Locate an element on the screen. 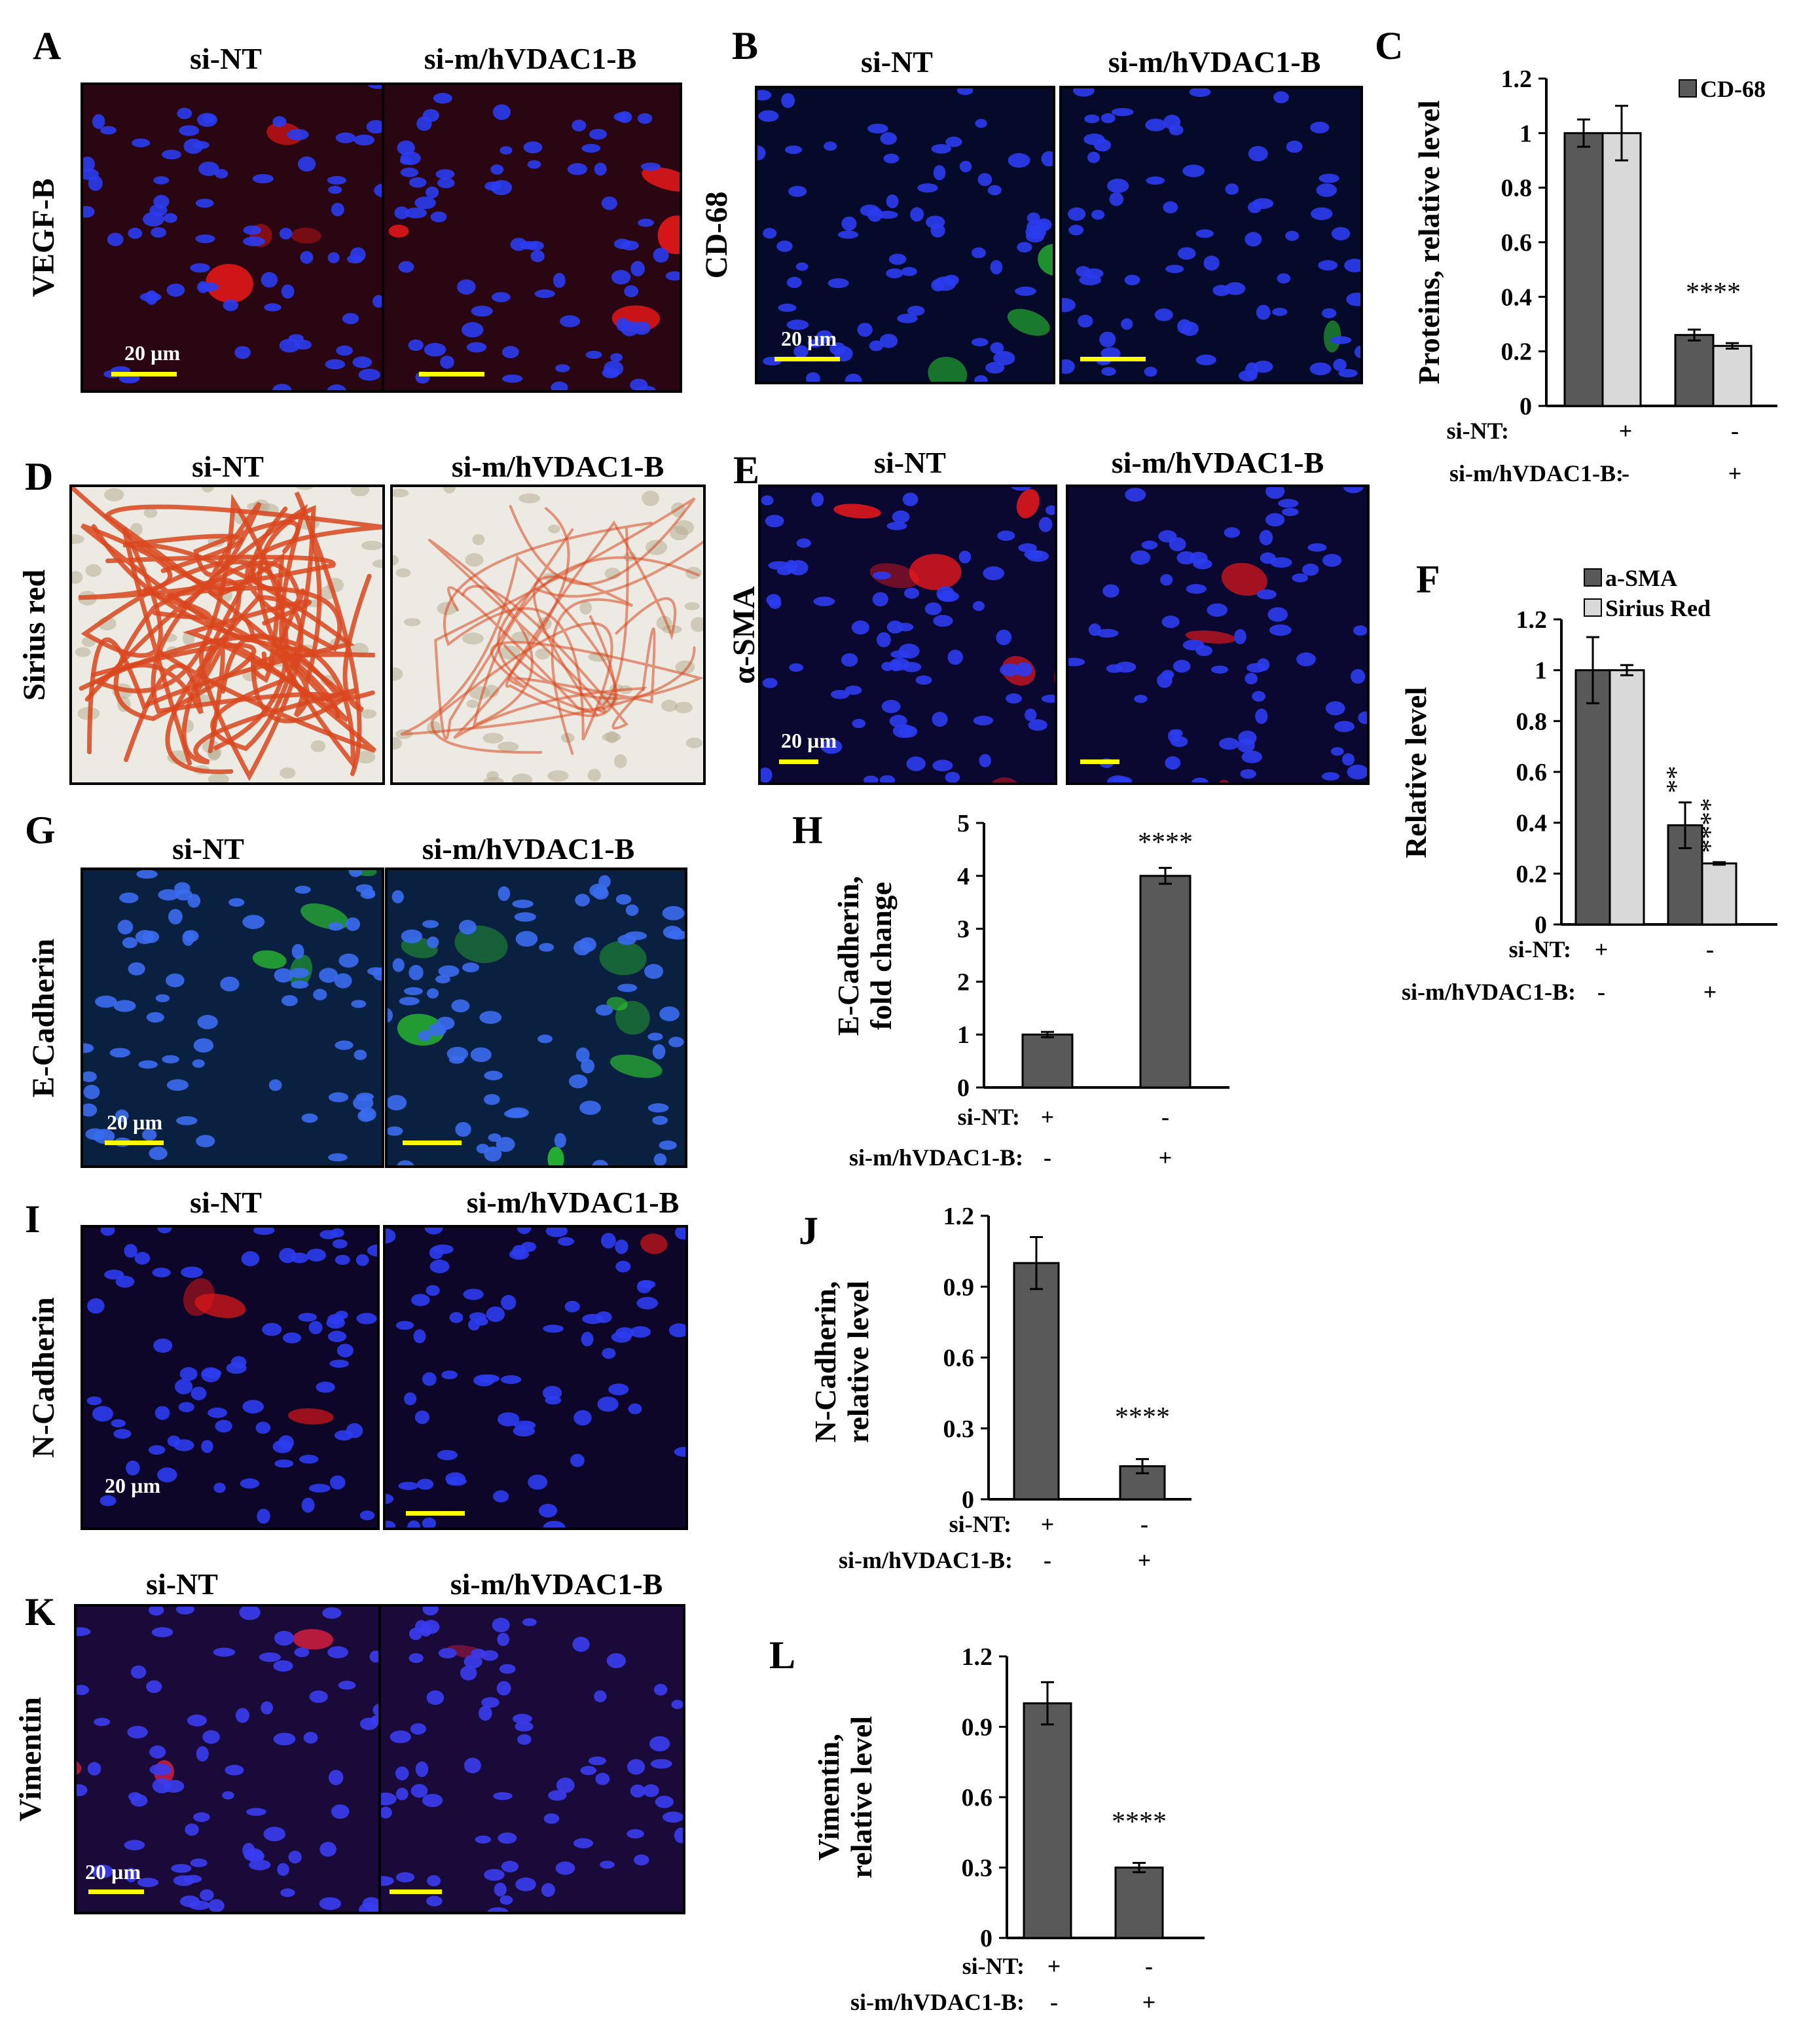 The height and width of the screenshot is (2044, 1801). micrograph-panel-d: Sirius red si-NT si-m/hVDAC1-B is located at coordinates (361, 617).